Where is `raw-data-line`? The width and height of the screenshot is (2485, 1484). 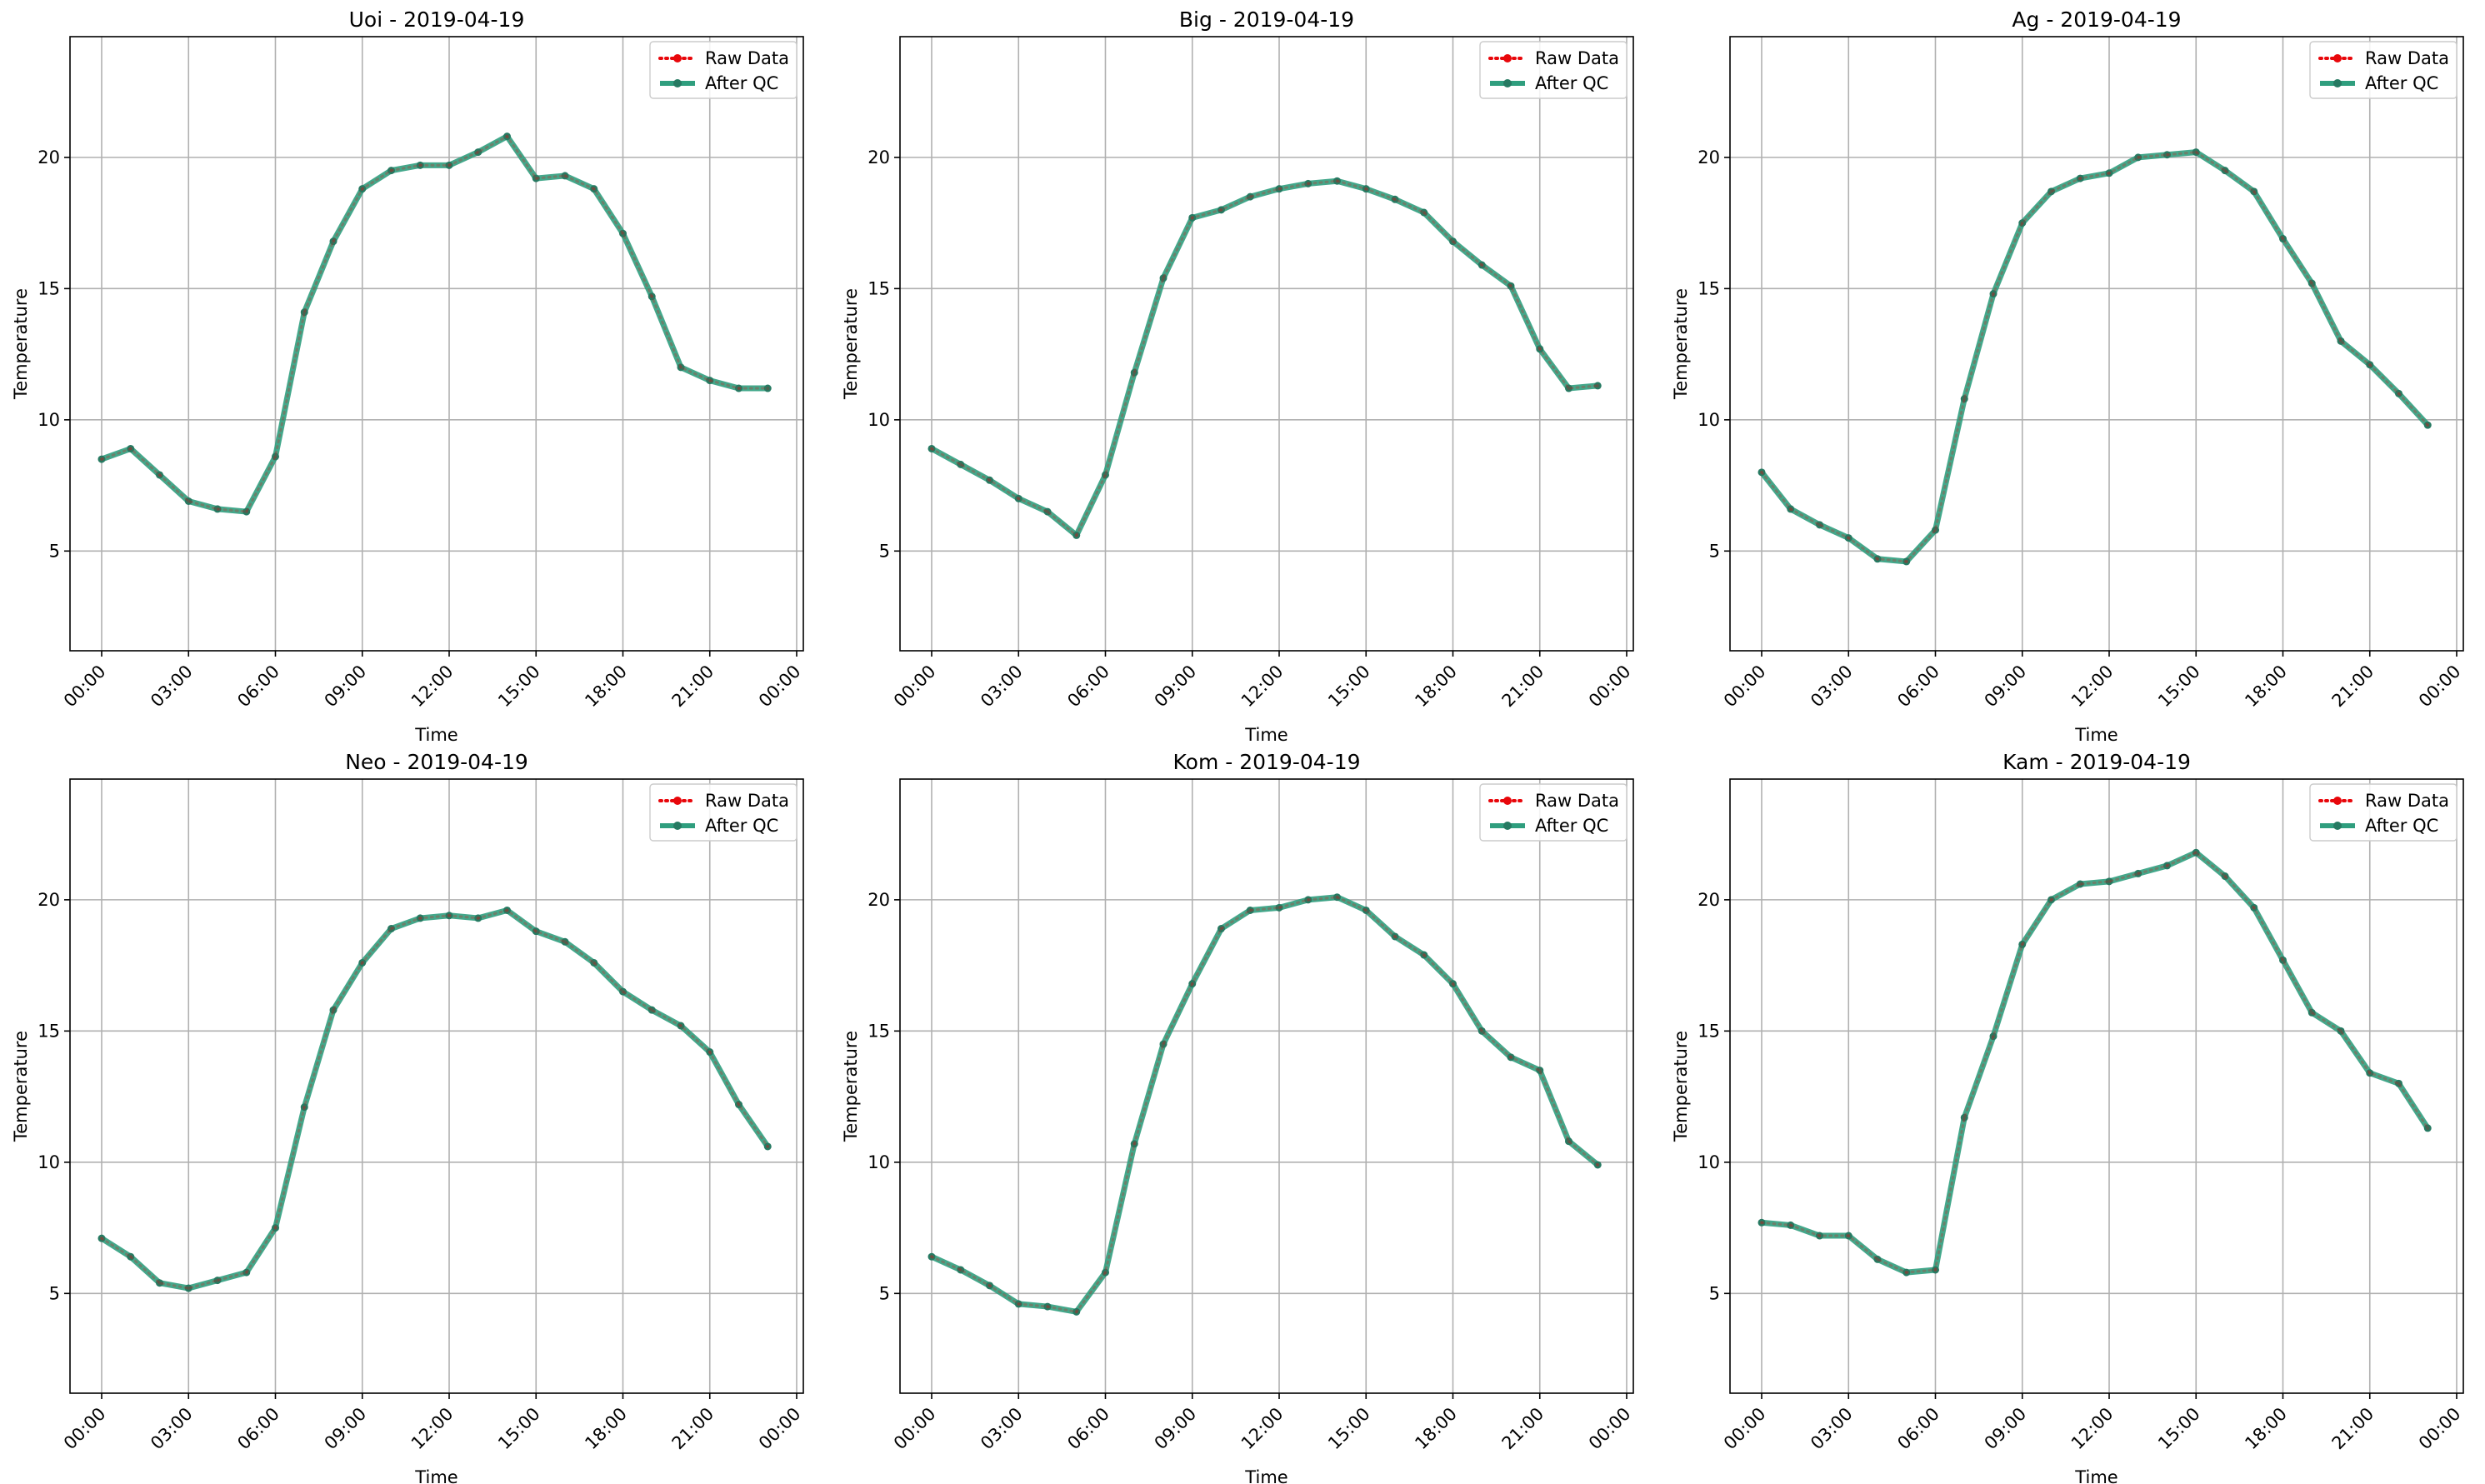
raw-data-line is located at coordinates (2094, 357).